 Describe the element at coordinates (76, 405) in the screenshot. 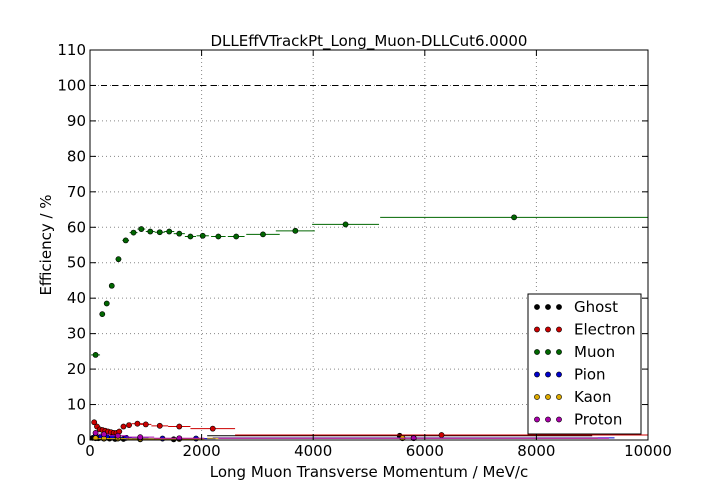

I see `y-tick-label: 10` at that location.